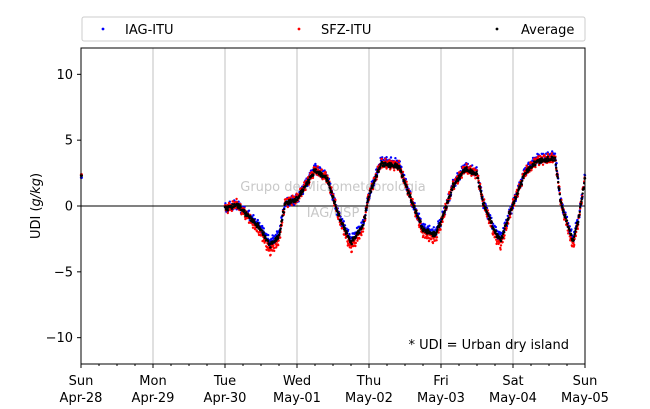 This screenshot has width=650, height=409. Describe the element at coordinates (152, 381) in the screenshot. I see `x-tick-label-day: Mon` at that location.